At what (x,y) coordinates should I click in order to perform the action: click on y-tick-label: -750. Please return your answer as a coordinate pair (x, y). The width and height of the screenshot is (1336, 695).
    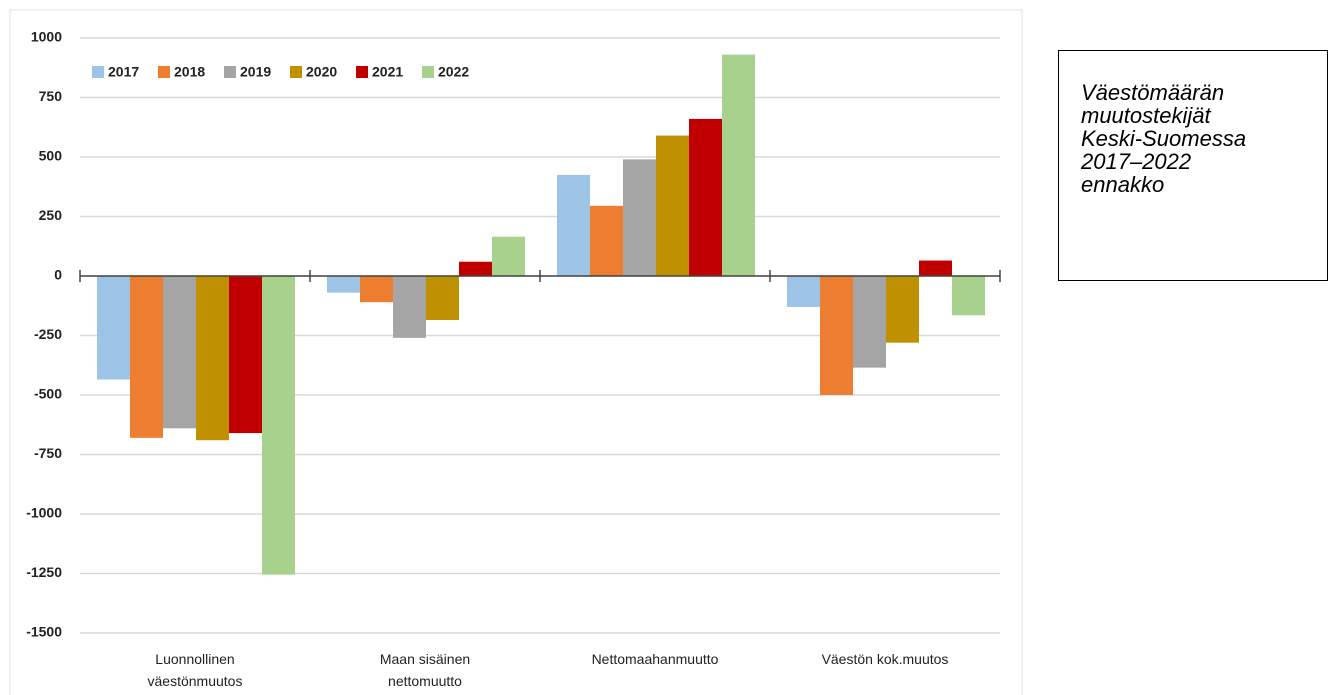
    Looking at the image, I should click on (48, 453).